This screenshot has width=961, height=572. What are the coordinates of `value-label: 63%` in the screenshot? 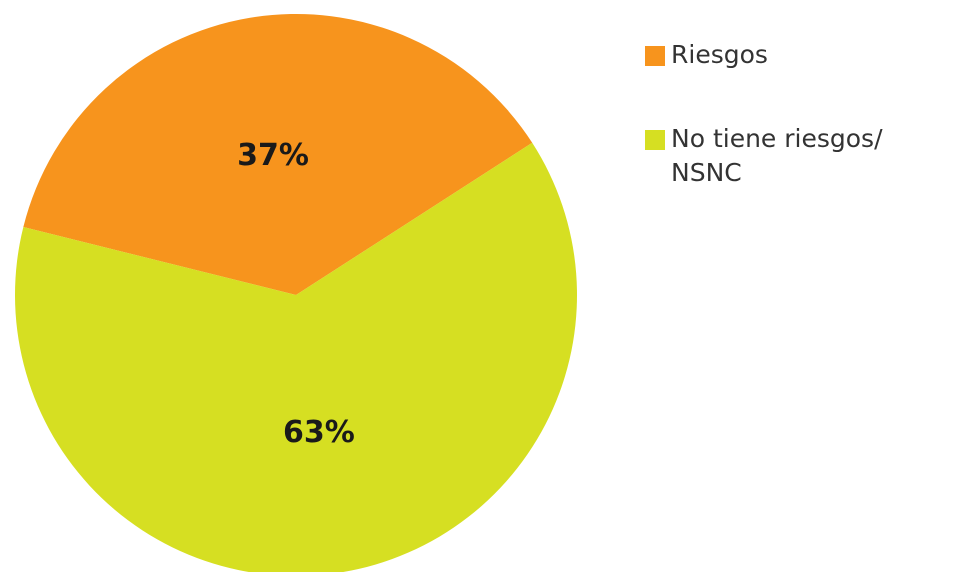 It's located at (319, 432).